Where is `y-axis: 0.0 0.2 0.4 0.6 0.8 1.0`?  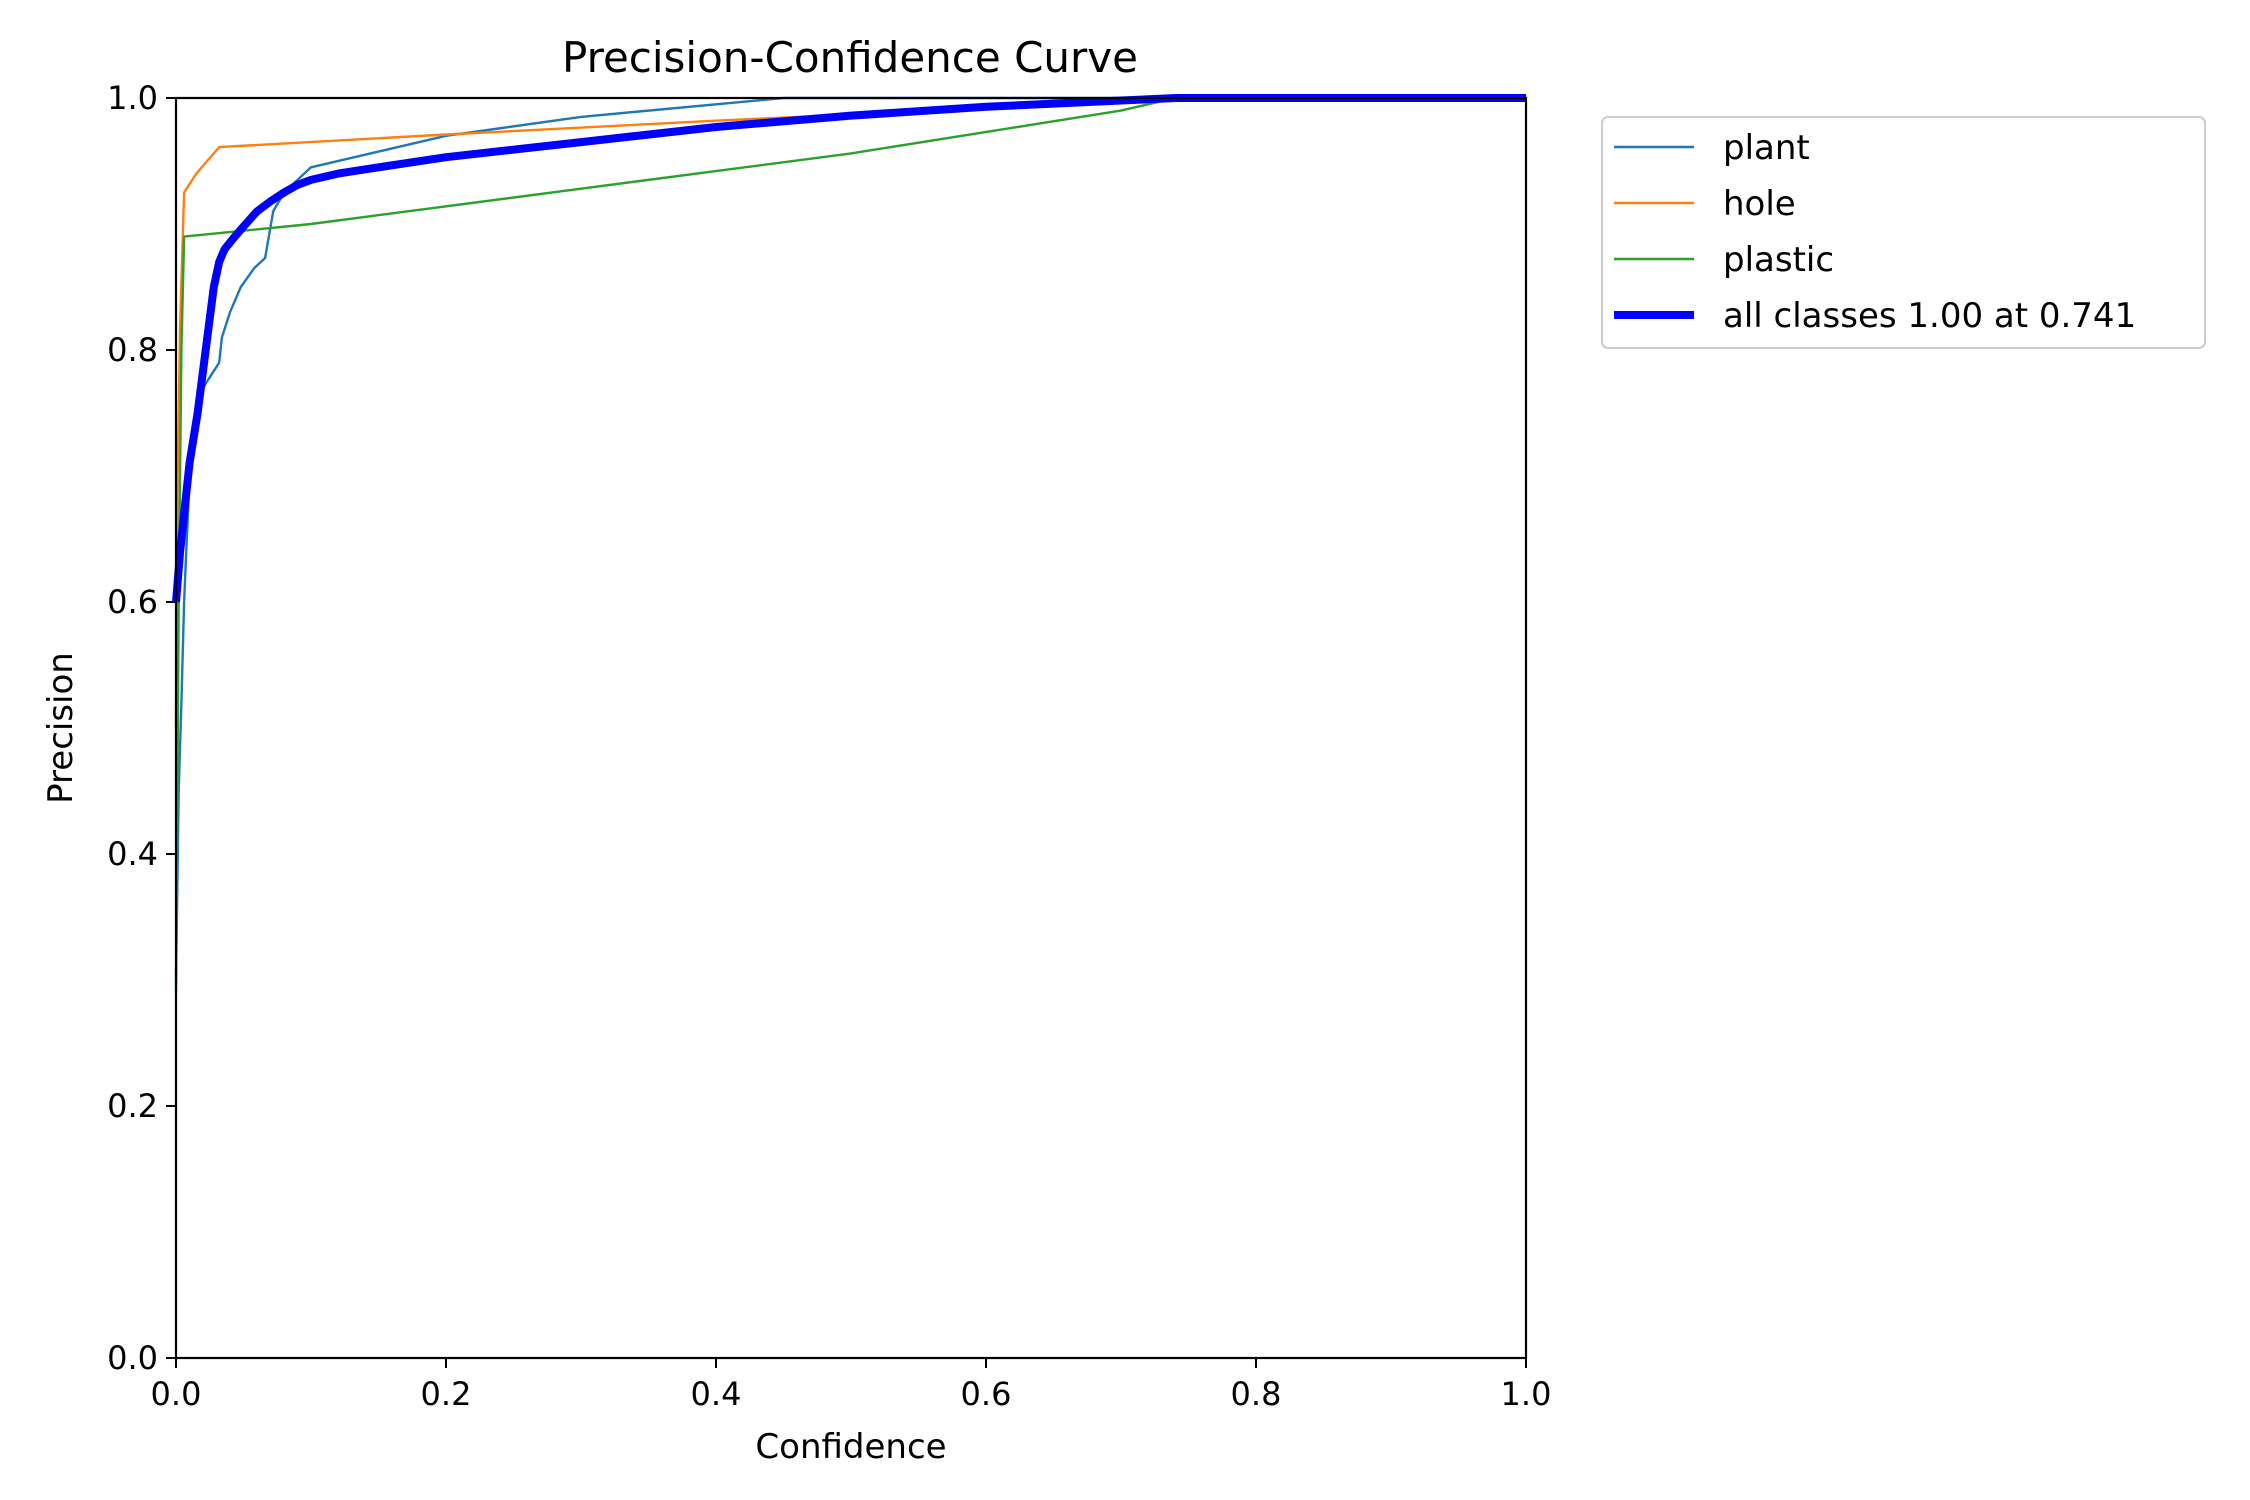 y-axis: 0.0 0.2 0.4 0.6 0.8 1.0 is located at coordinates (141, 728).